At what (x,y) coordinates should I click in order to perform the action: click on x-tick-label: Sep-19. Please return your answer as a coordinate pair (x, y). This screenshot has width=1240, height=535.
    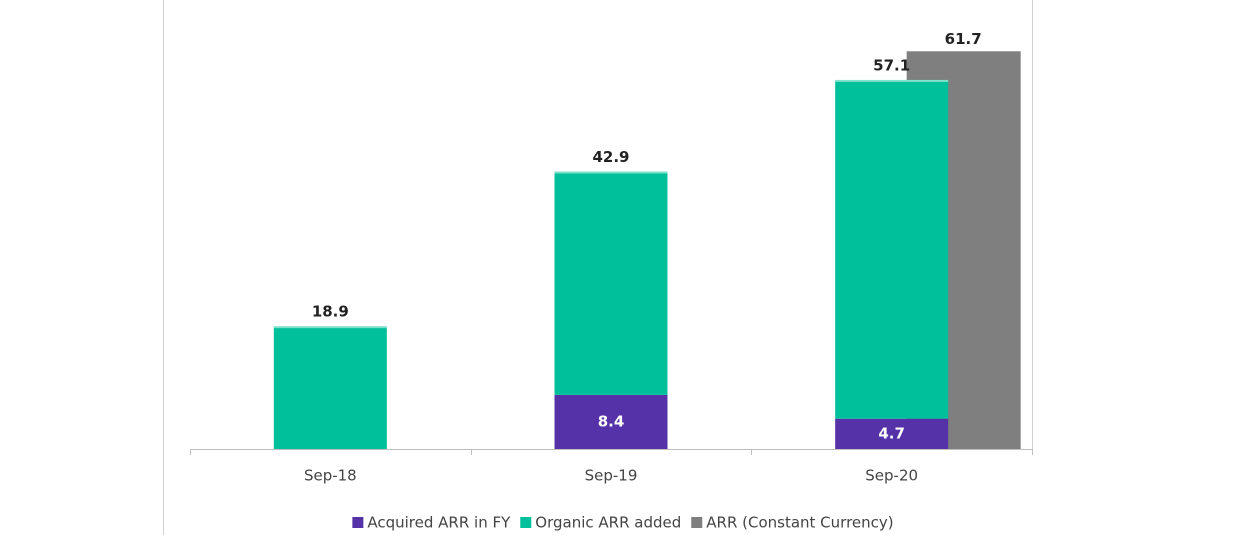
    Looking at the image, I should click on (611, 476).